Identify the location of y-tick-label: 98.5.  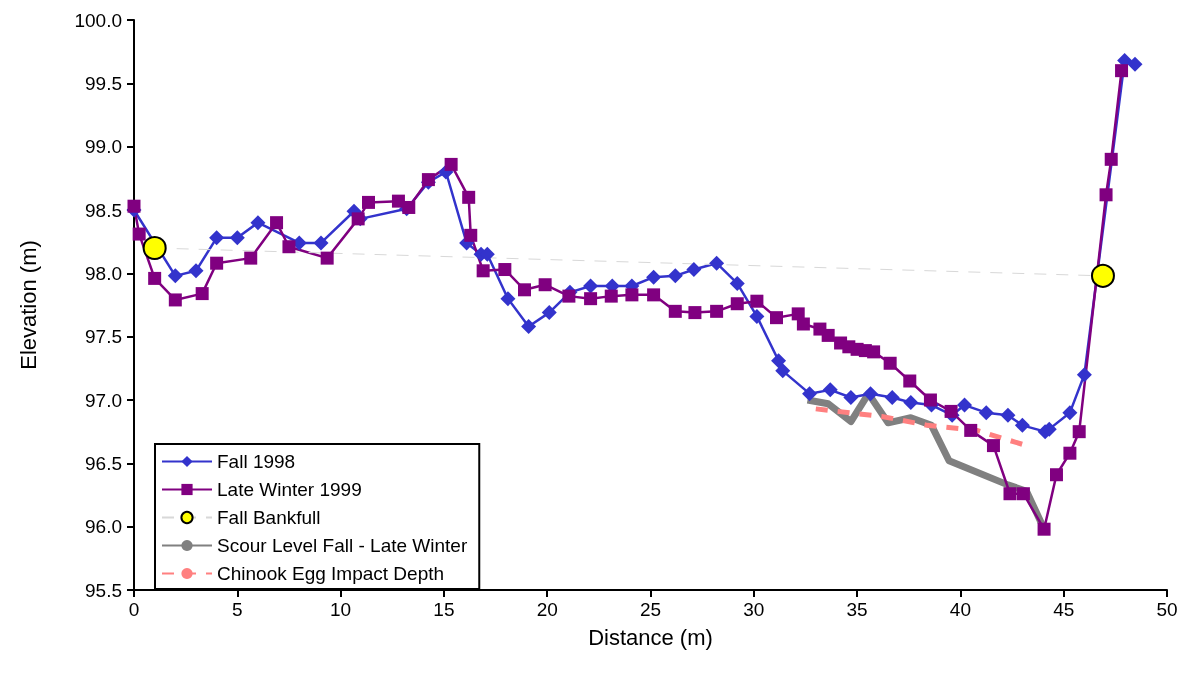
(103, 210).